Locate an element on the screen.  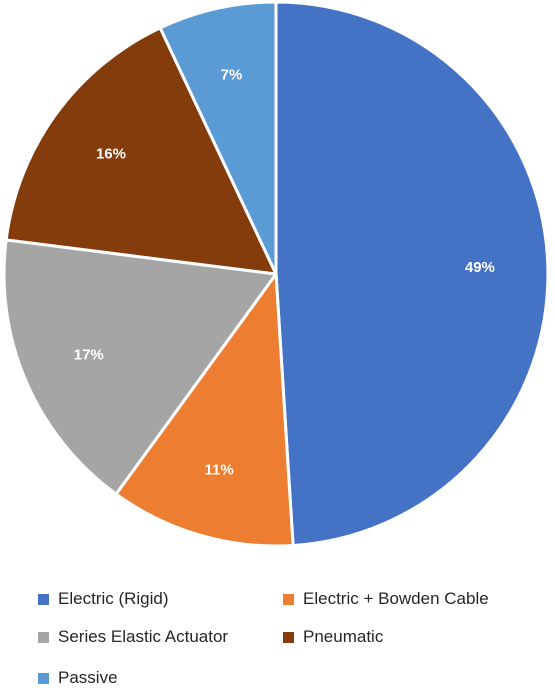
legend-item-electric-bowden-cable: Electric + Bowden Cable is located at coordinates (386, 599).